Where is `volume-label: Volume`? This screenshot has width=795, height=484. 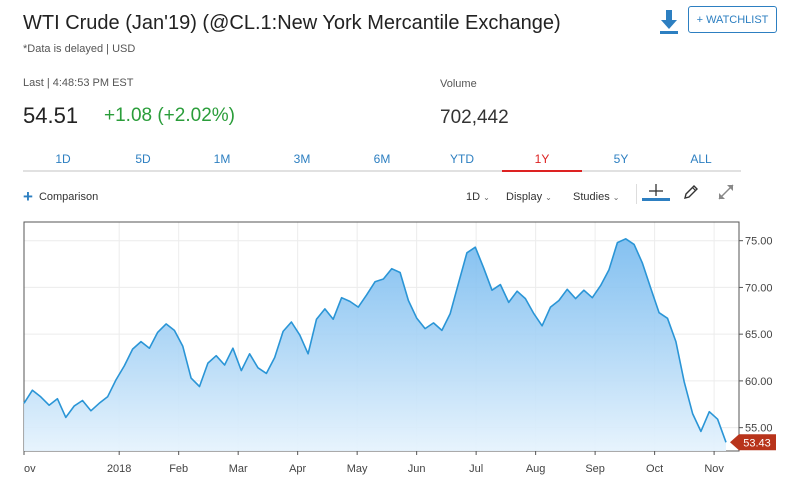
volume-label: Volume is located at coordinates (458, 84).